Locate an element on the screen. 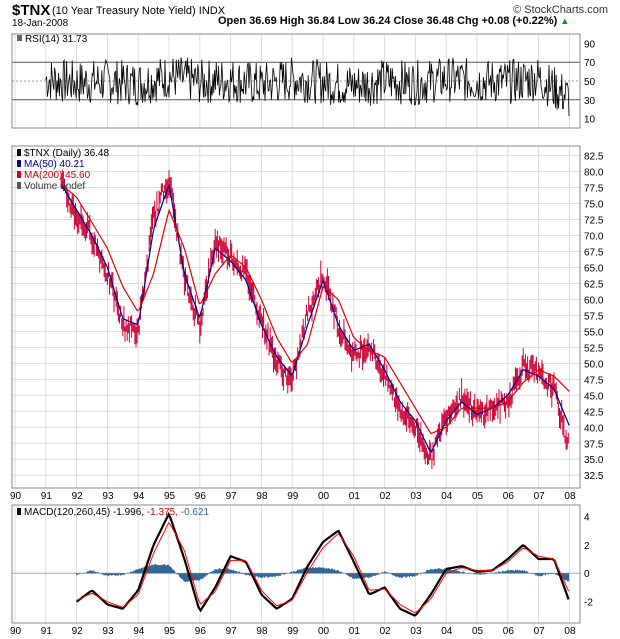 The width and height of the screenshot is (620, 639). year-tick-label-bottom: 93 is located at coordinates (108, 631).